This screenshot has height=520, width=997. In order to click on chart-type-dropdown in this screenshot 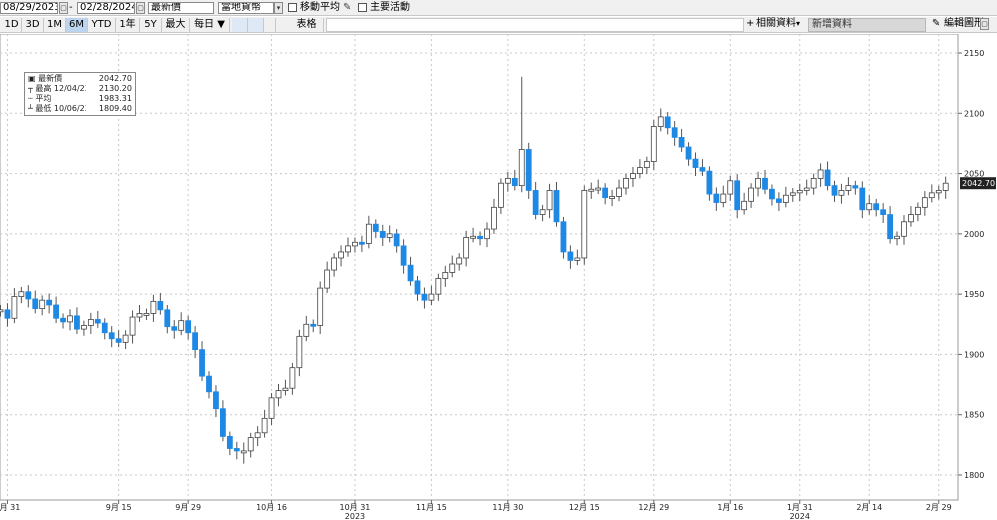, I will do `click(271, 25)`.